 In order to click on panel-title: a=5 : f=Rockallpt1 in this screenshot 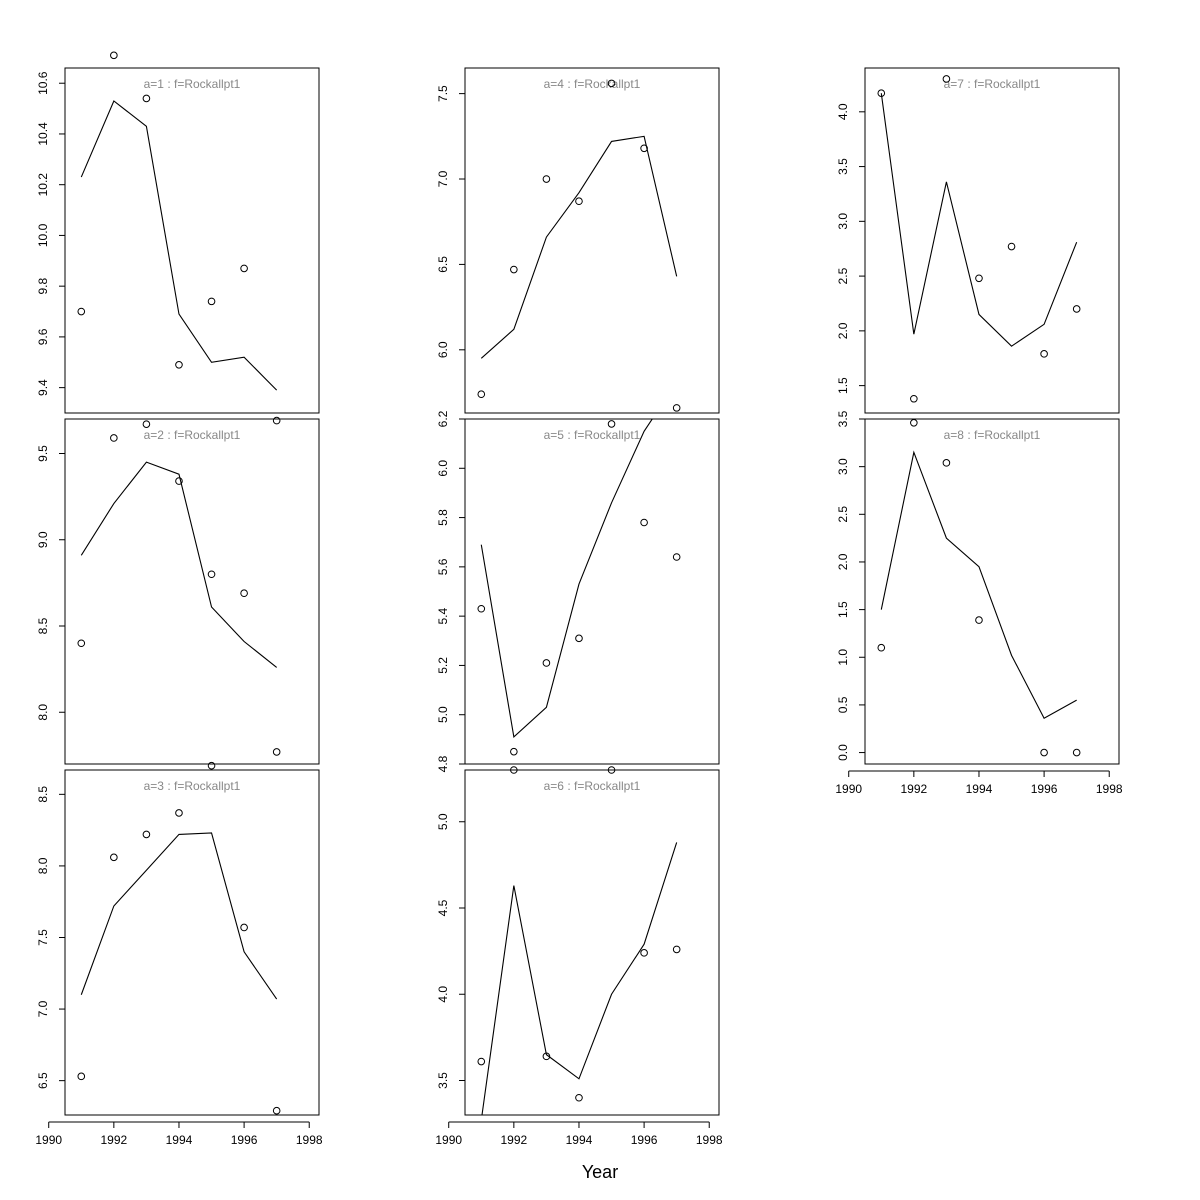, I will do `click(592, 435)`.